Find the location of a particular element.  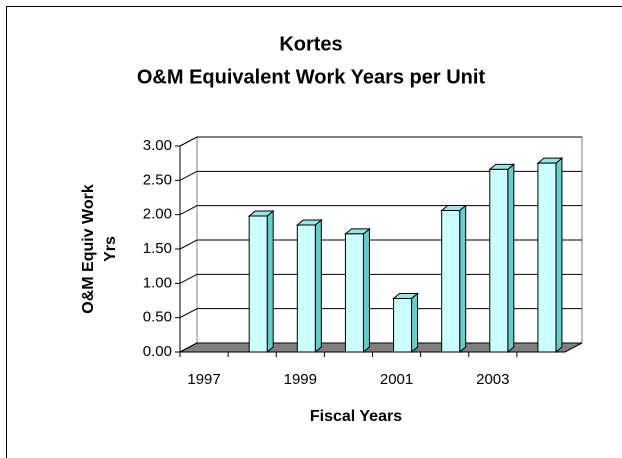

y-tick-label: 2.00 is located at coordinates (157, 214).